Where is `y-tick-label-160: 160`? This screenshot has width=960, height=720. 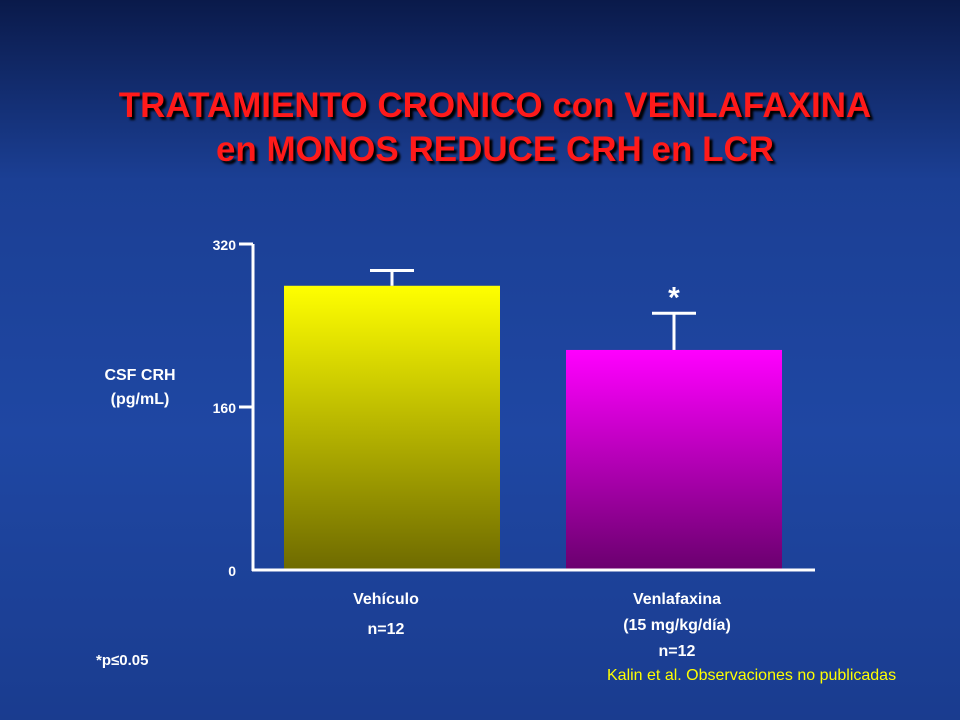 y-tick-label-160: 160 is located at coordinates (225, 408).